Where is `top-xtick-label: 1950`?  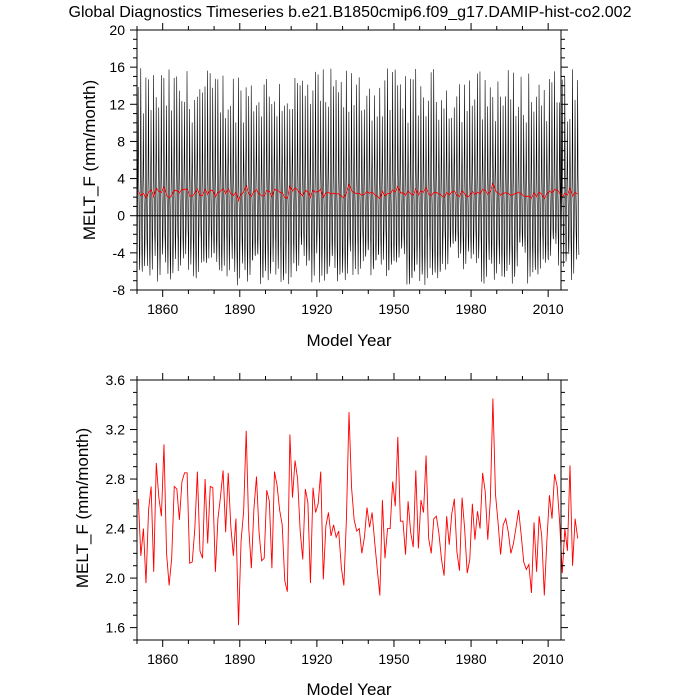 top-xtick-label: 1950 is located at coordinates (393, 309).